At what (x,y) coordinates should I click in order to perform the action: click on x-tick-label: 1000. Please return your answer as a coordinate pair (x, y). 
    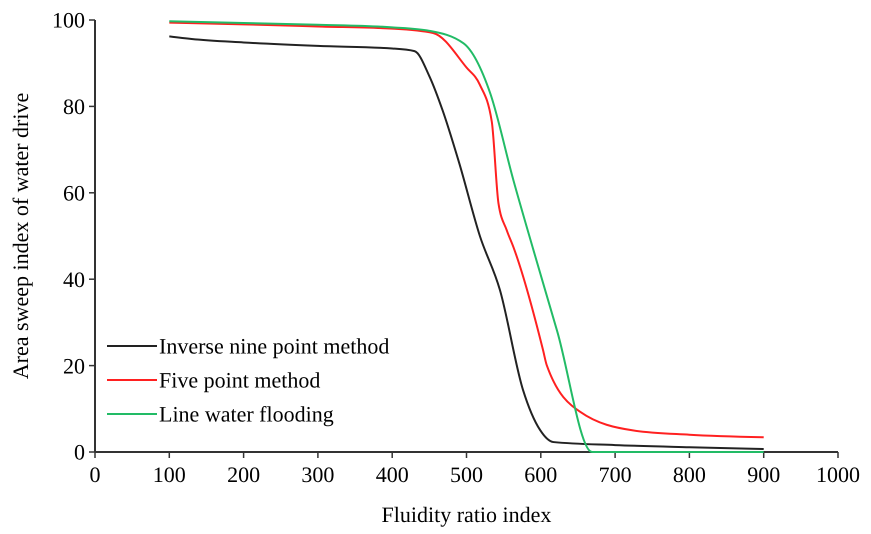
    Looking at the image, I should click on (838, 474).